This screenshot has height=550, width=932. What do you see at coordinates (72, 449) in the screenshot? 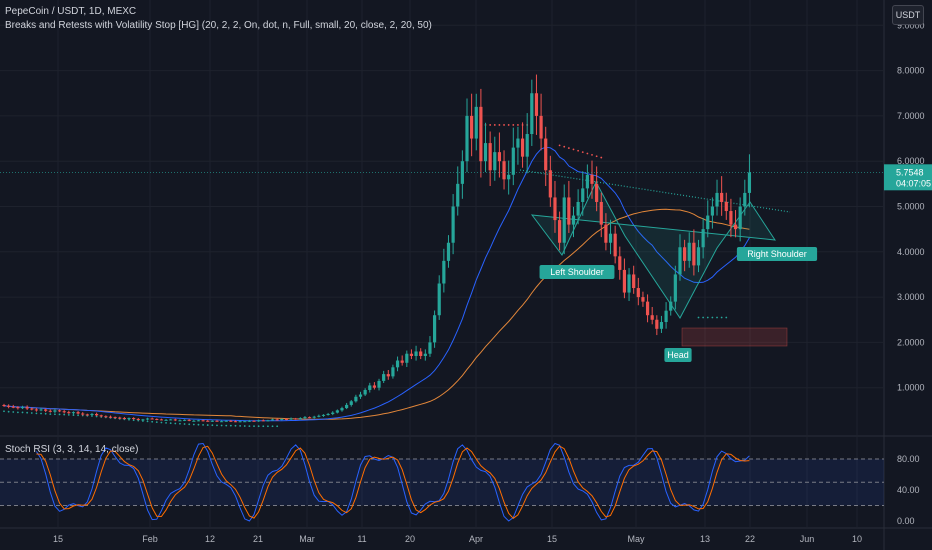
I see `stoch-rsi-legend: Stoch RSI (3, 3, 14, 14, close)` at bounding box center [72, 449].